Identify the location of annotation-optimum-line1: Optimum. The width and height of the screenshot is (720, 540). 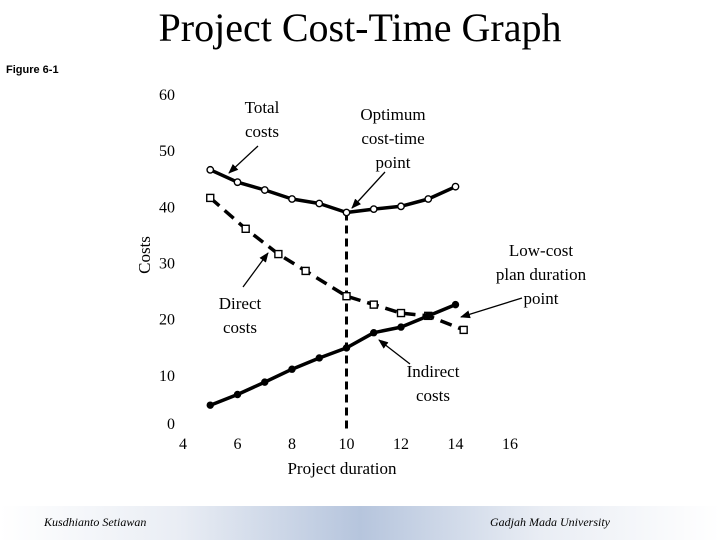
(392, 114).